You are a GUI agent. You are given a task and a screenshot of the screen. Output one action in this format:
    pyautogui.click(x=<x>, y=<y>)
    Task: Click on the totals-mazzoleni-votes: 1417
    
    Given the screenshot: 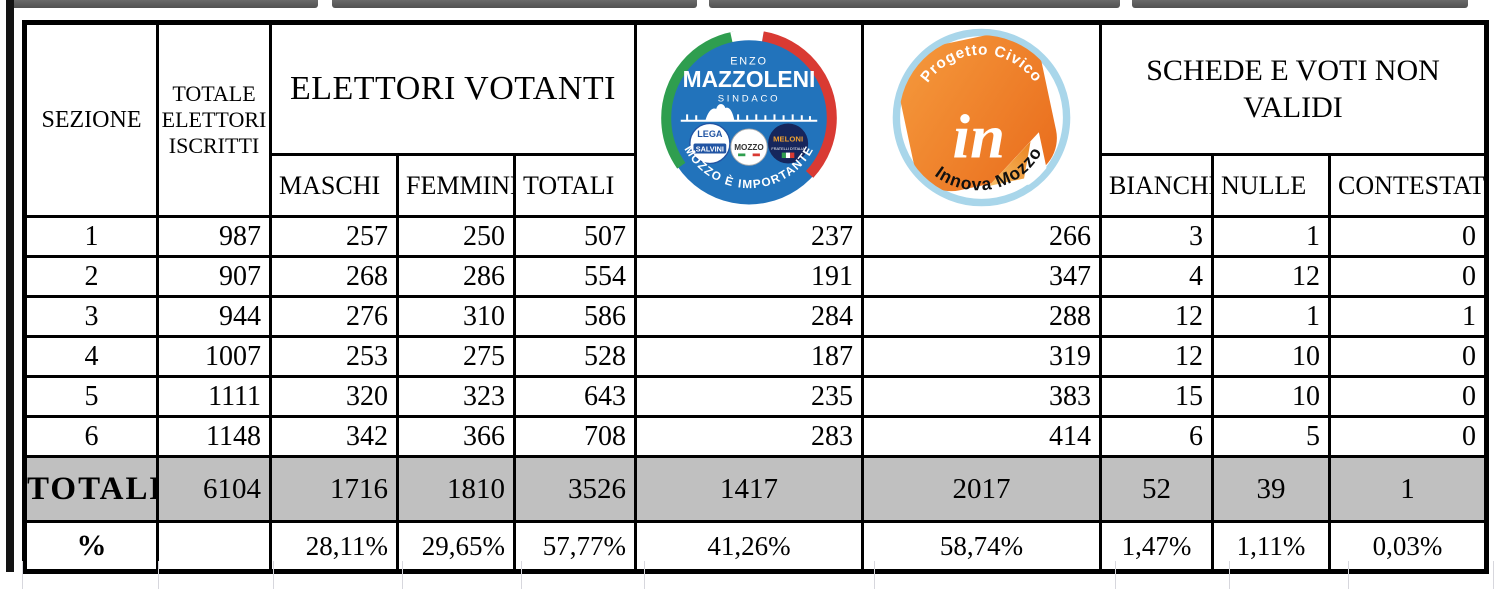 What is the action you would take?
    pyautogui.click(x=749, y=489)
    